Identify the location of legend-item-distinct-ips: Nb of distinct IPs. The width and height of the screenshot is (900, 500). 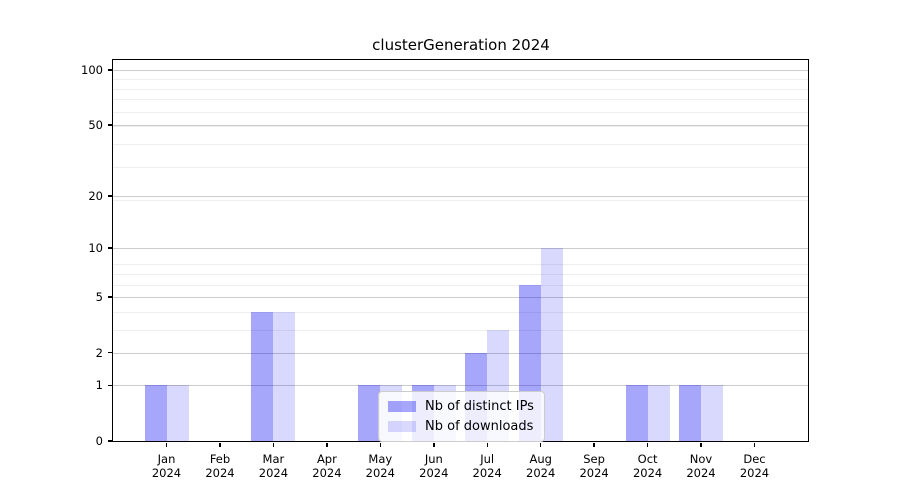
(461, 406).